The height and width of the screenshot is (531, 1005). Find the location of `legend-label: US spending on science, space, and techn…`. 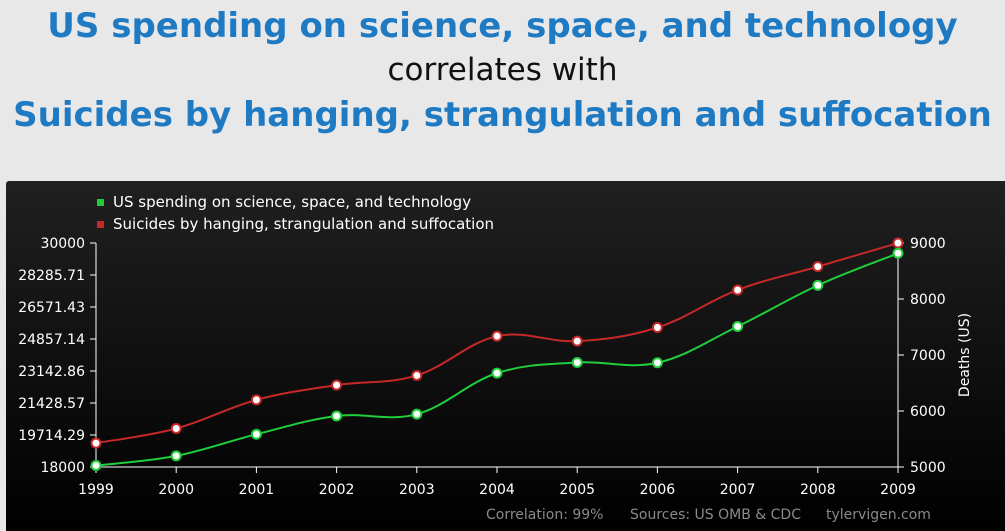

legend-label: US spending on science, space, and techn… is located at coordinates (292, 202).